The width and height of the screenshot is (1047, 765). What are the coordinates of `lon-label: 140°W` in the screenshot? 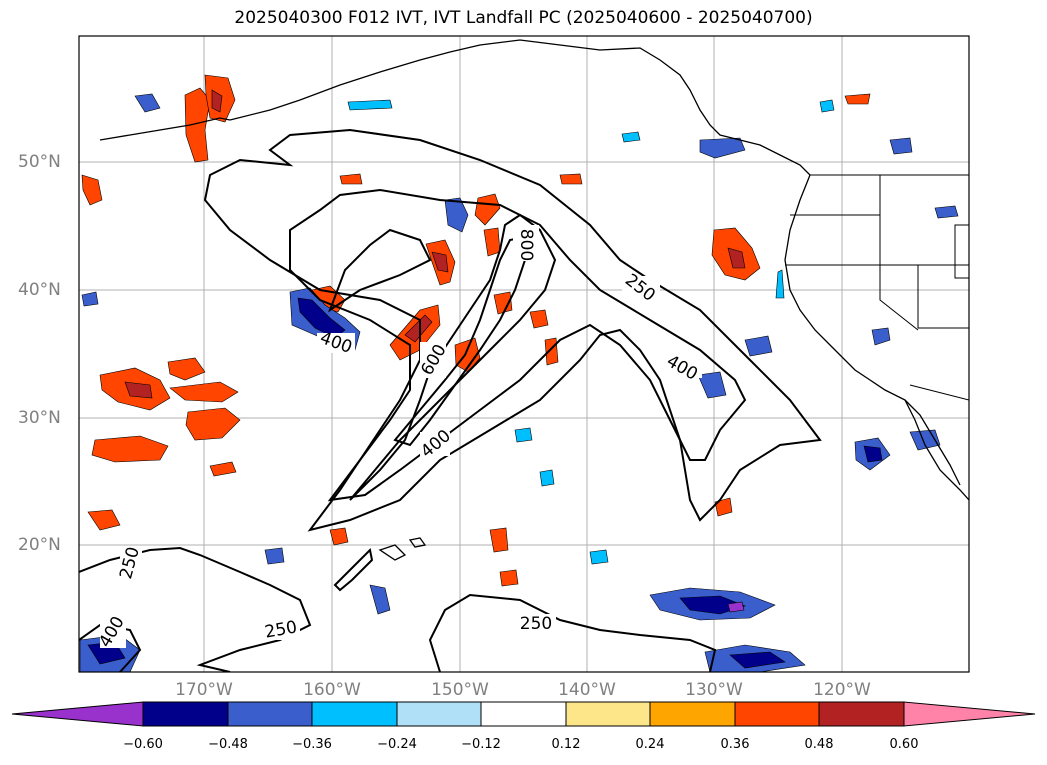 It's located at (587, 690).